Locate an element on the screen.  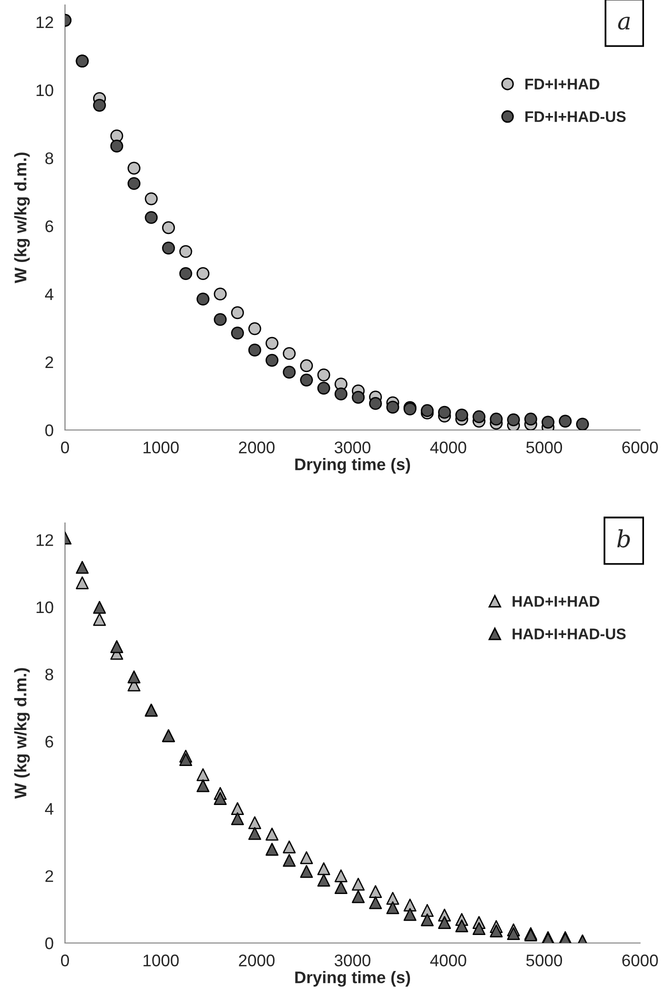
annotation: a is located at coordinates (624, 23).